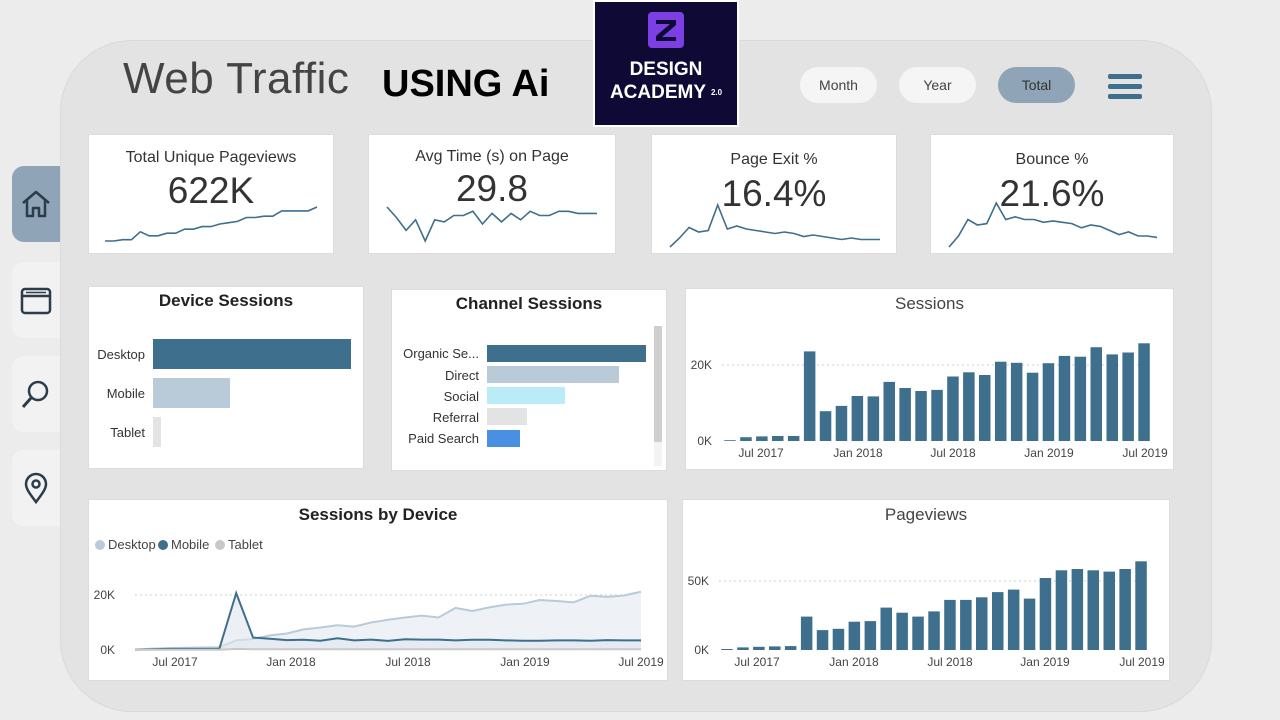 The image size is (1280, 720). What do you see at coordinates (504, 438) in the screenshot?
I see `channel-bar-paid-search` at bounding box center [504, 438].